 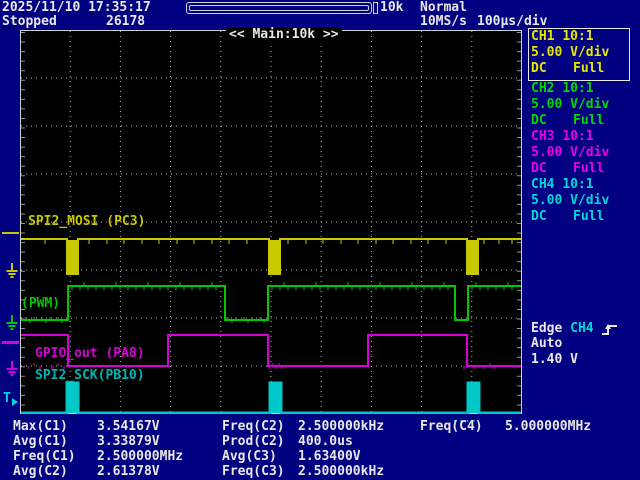 What do you see at coordinates (465, 422) in the screenshot?
I see `trigger-position-dots: ····` at bounding box center [465, 422].